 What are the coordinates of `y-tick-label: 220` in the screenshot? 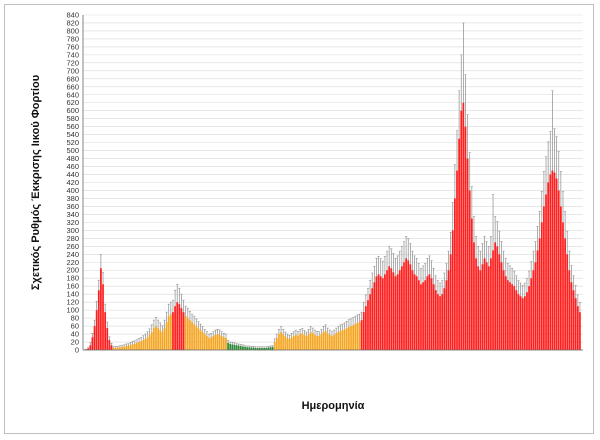 It's located at (72, 262).